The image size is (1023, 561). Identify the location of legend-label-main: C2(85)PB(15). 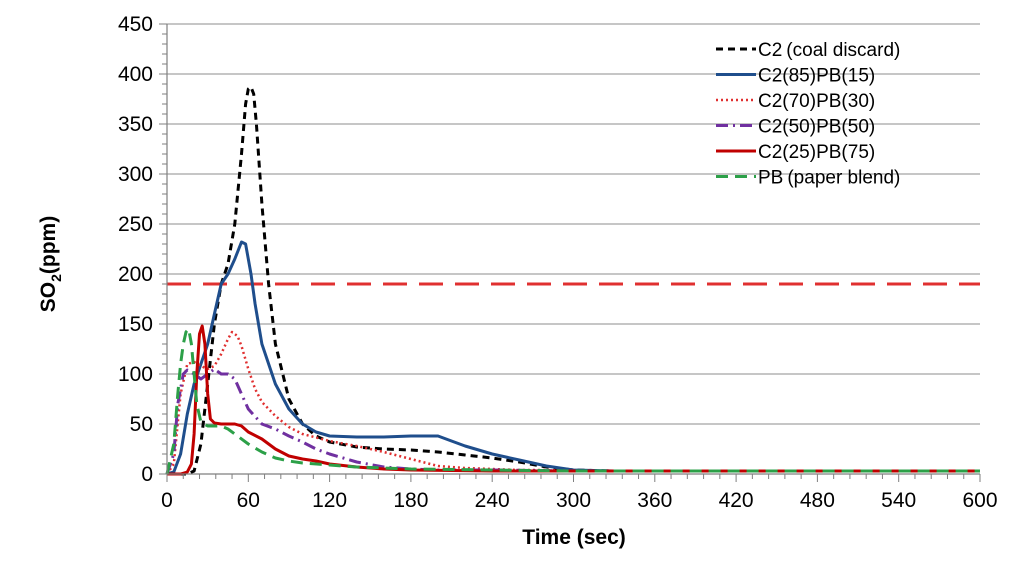
(816, 76).